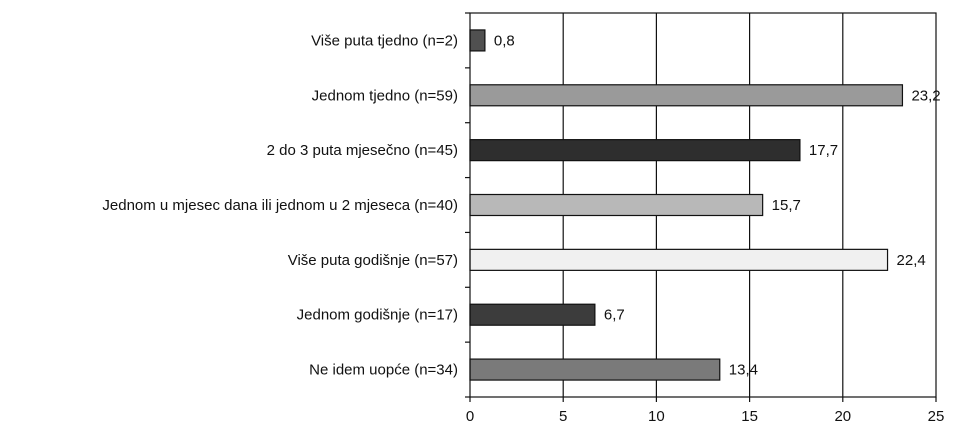 This screenshot has width=954, height=430. I want to click on x-tick-label: 0, so click(470, 416).